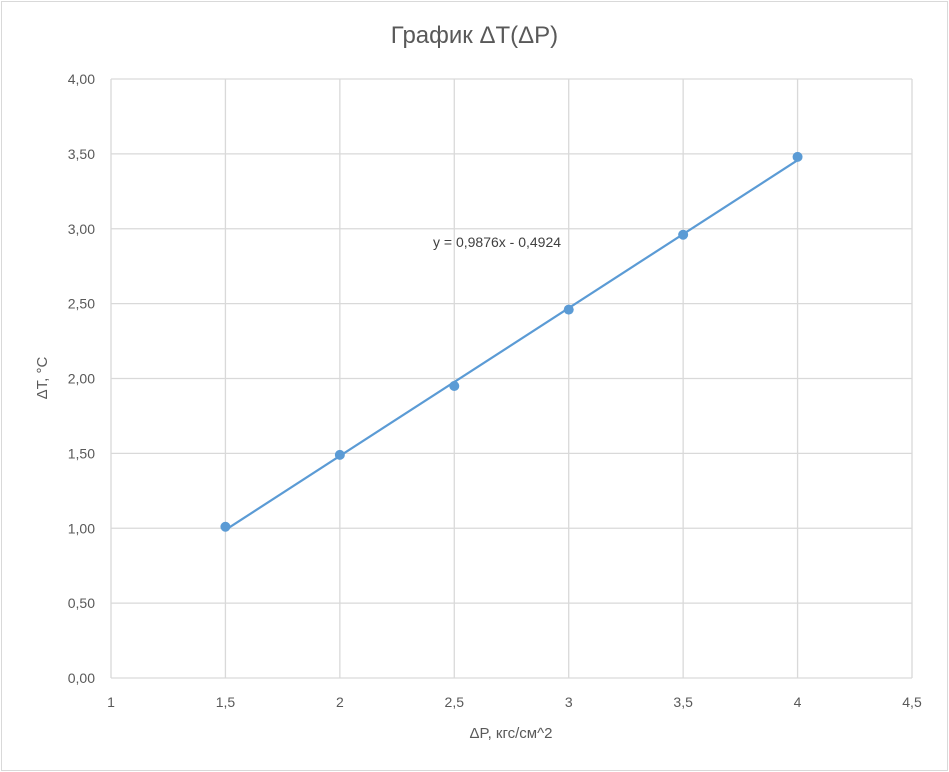 The height and width of the screenshot is (772, 949). I want to click on x-tick-labels: 1 1,5 2 2,5 3 3,5 4 4,5, so click(514, 702).